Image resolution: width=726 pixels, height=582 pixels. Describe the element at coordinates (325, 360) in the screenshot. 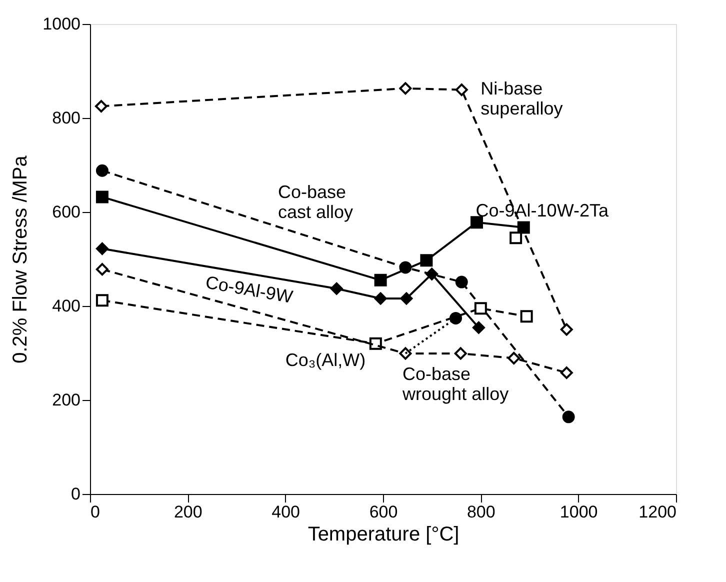

I see `series-label: Co₃(Al,W)` at that location.